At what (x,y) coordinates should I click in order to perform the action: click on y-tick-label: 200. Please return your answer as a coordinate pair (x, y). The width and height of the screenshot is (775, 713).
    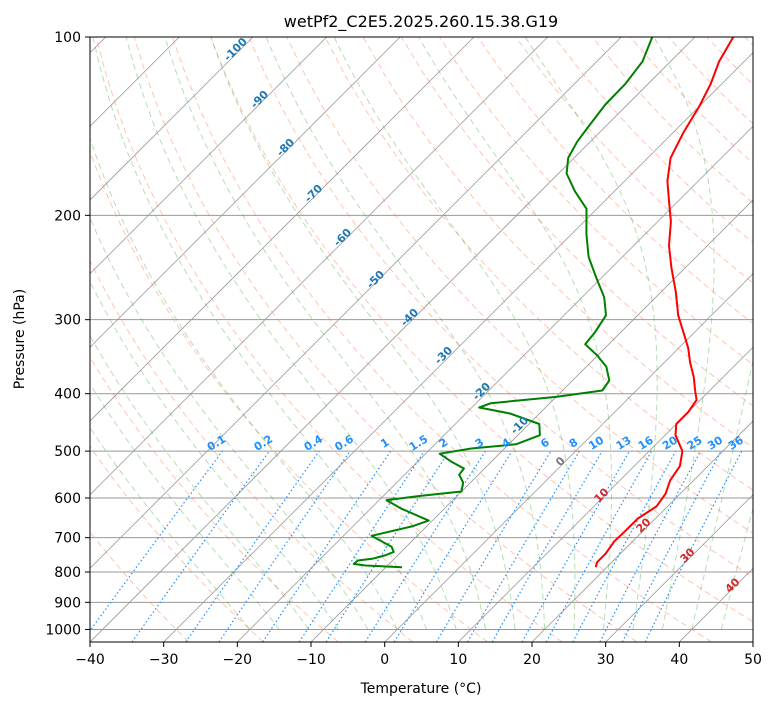
    Looking at the image, I should click on (67, 216).